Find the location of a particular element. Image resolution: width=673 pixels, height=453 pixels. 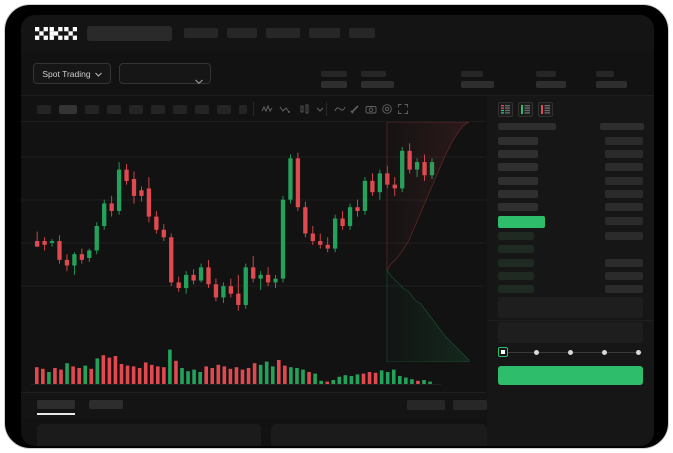

ticker-stat-high-label is located at coordinates (373, 74).